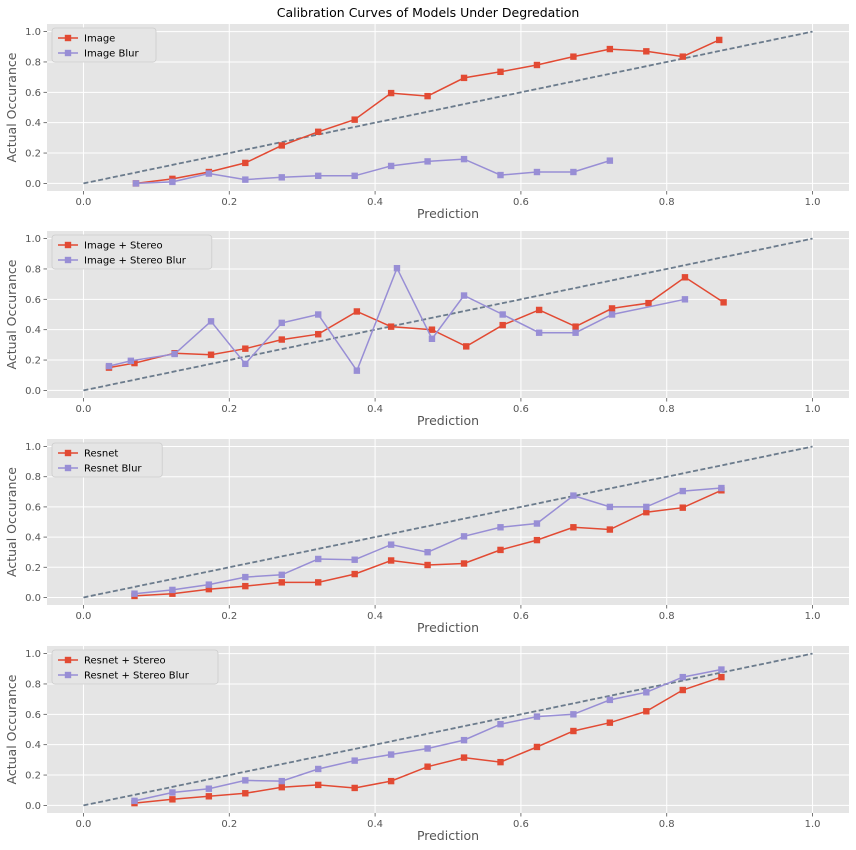 The image size is (856, 850). Describe the element at coordinates (667, 202) in the screenshot. I see `x-tick-label: 0.8` at that location.